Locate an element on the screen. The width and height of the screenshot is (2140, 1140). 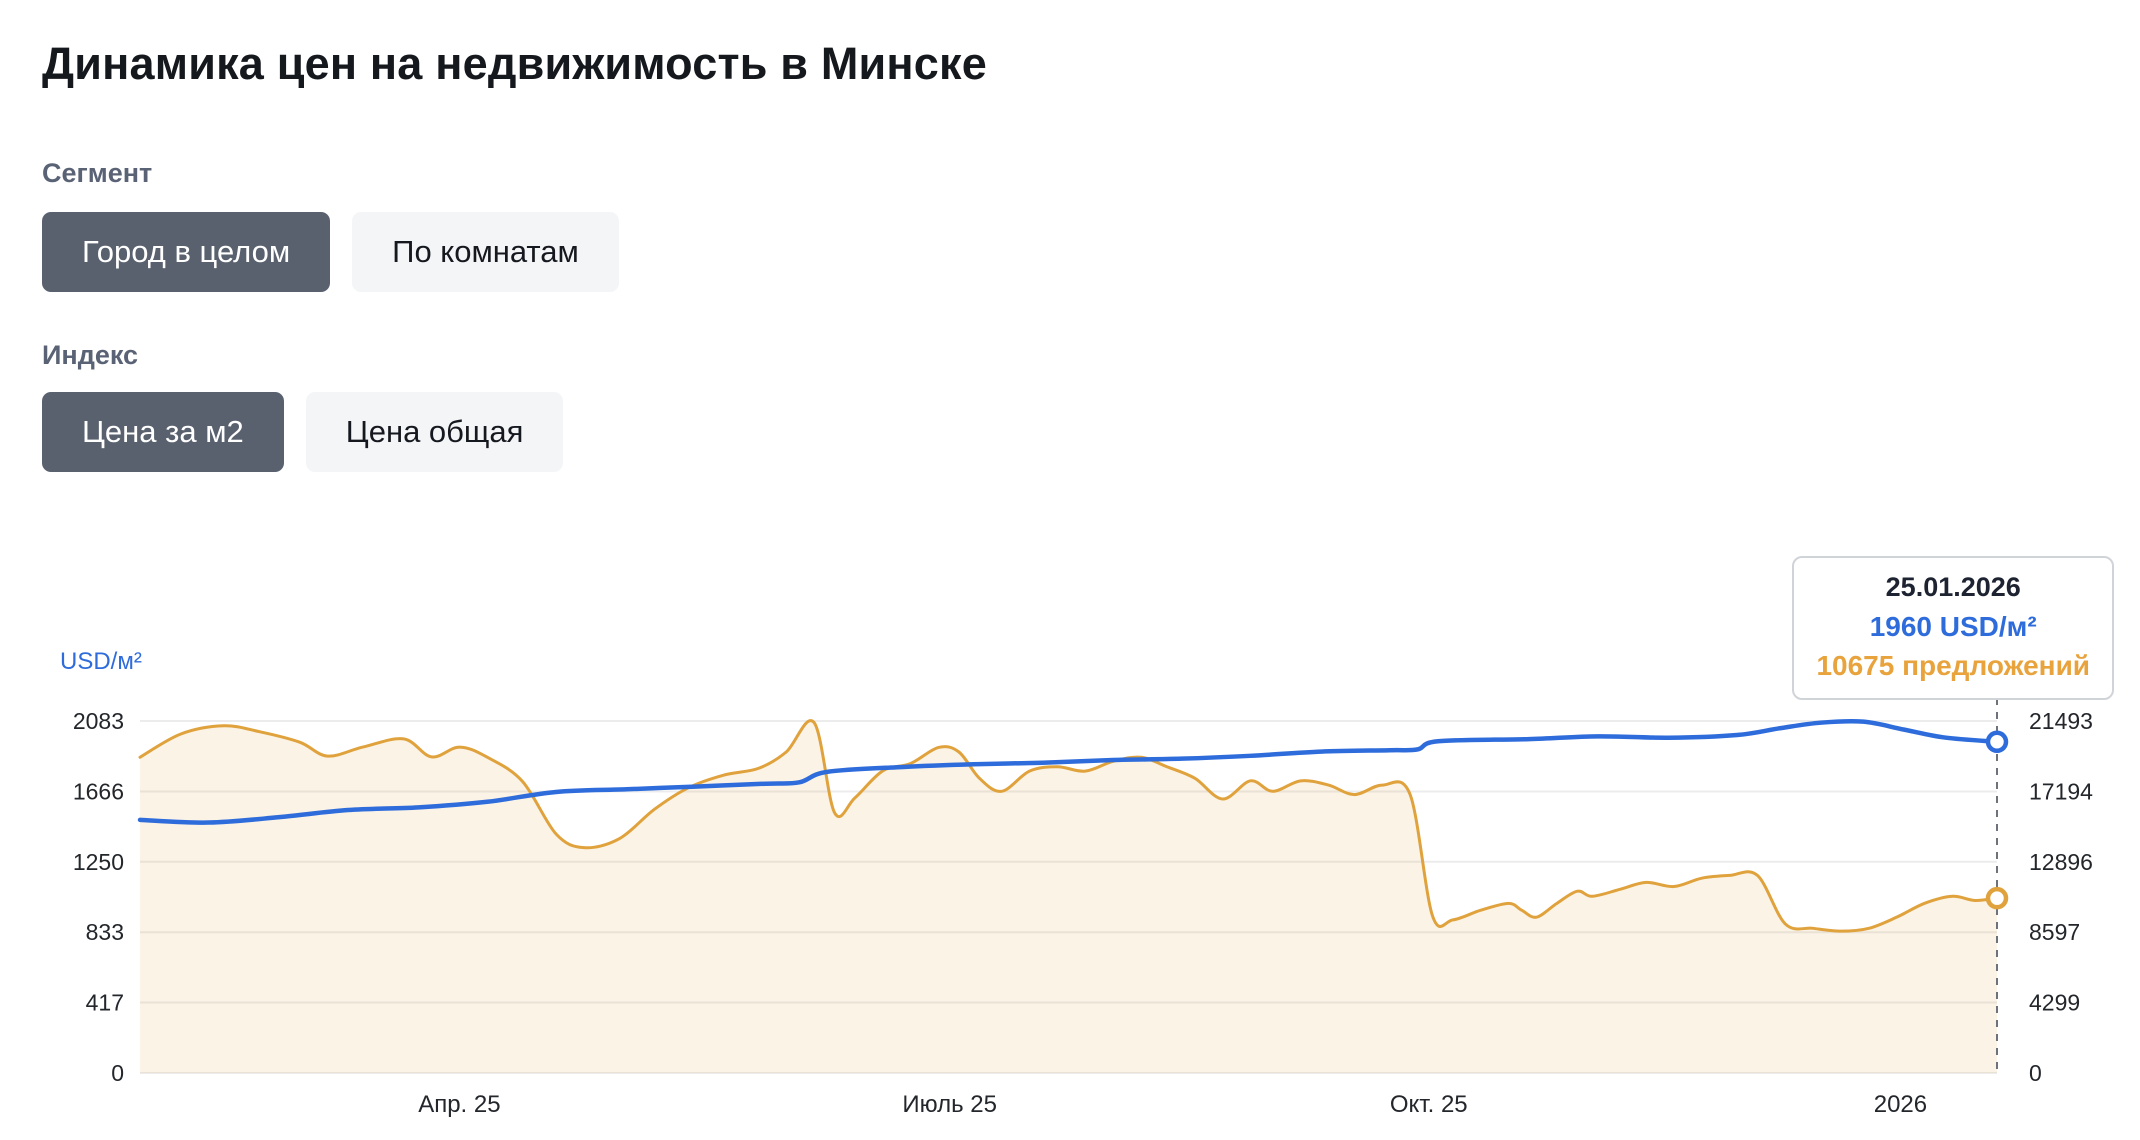
svg-text: 417 is located at coordinates (105, 1003).